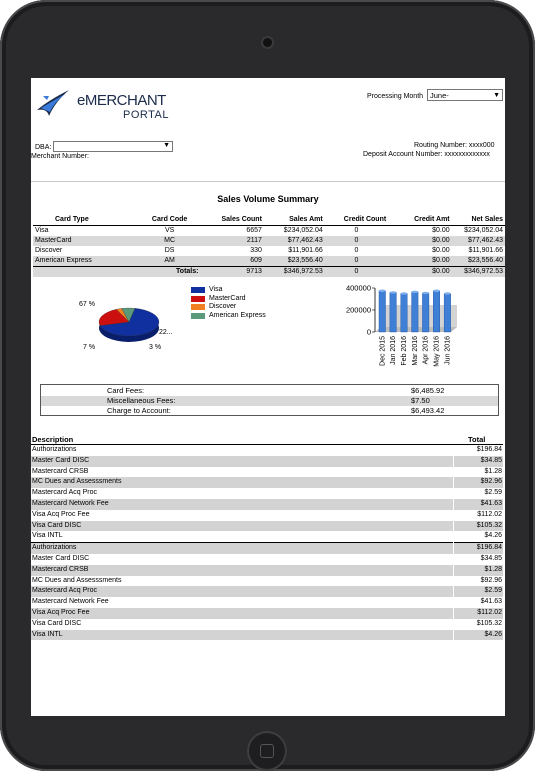 This screenshot has height=771, width=535. I want to click on chevron-down-icon: ▼, so click(166, 145).